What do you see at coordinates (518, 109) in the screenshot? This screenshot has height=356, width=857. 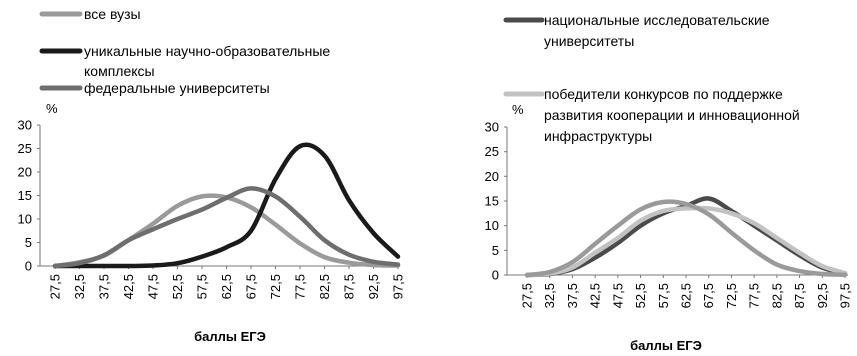 I see `y-unit-label-right: %` at bounding box center [518, 109].